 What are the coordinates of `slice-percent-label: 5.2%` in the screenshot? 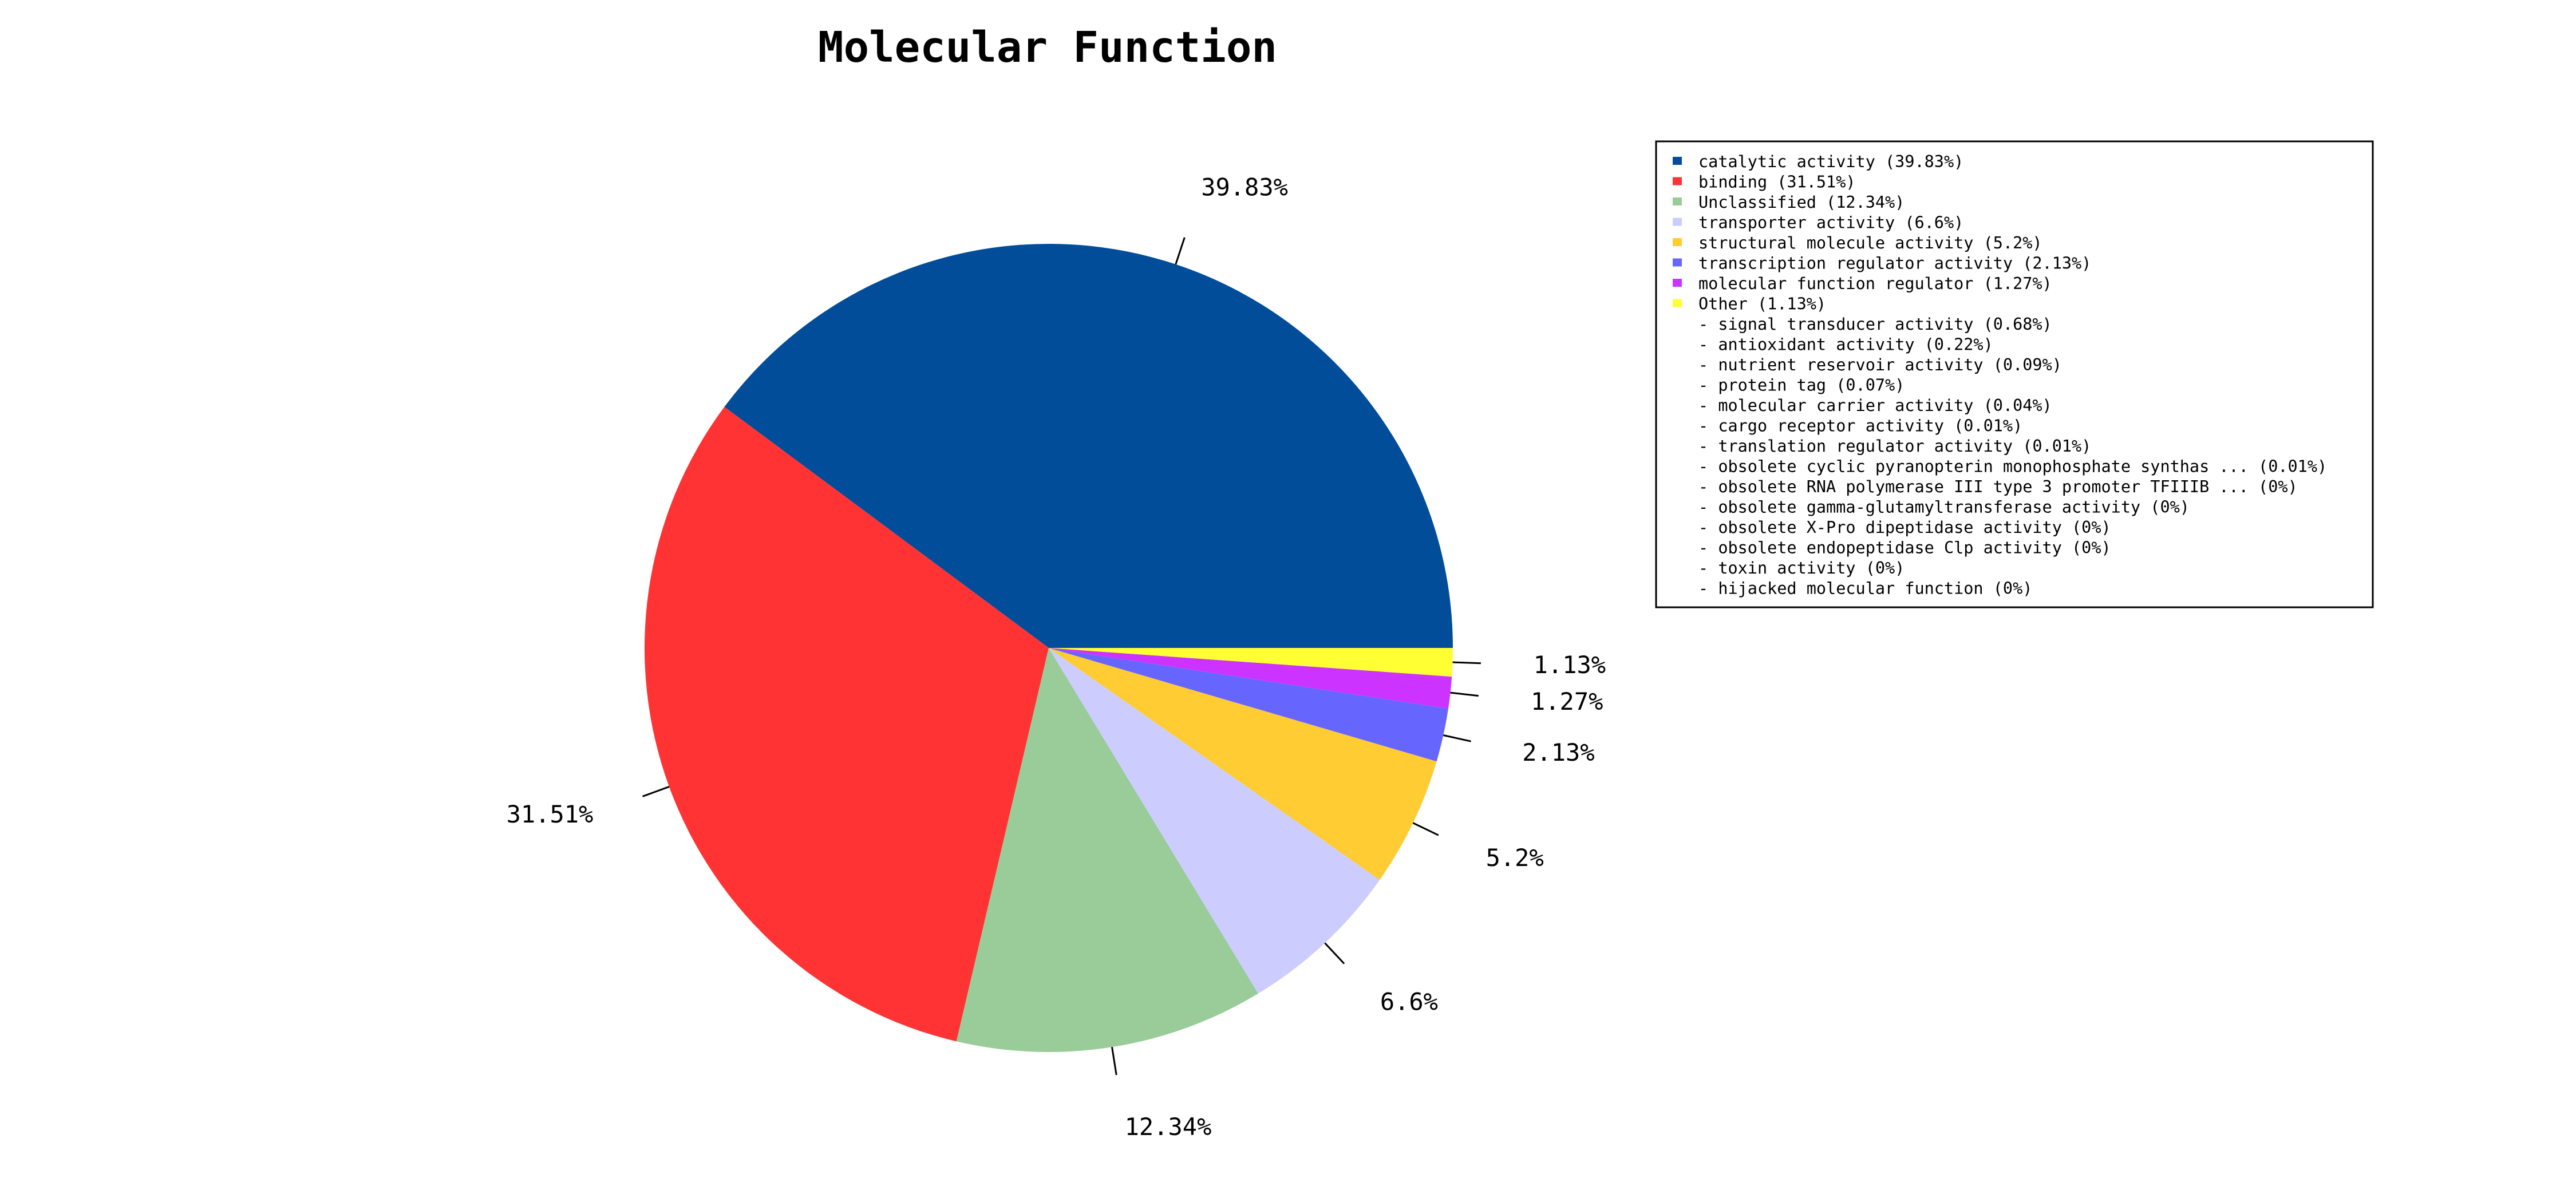 It's located at (1515, 858).